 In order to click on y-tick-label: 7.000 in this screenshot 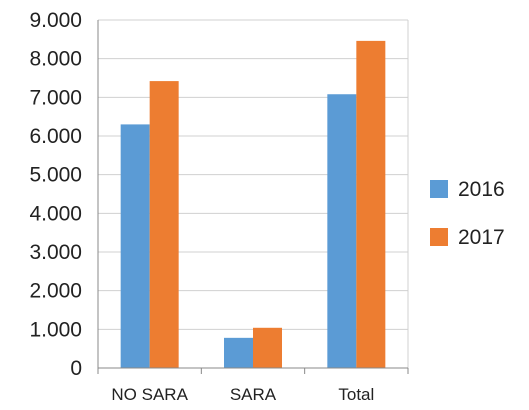, I will do `click(55, 97)`.